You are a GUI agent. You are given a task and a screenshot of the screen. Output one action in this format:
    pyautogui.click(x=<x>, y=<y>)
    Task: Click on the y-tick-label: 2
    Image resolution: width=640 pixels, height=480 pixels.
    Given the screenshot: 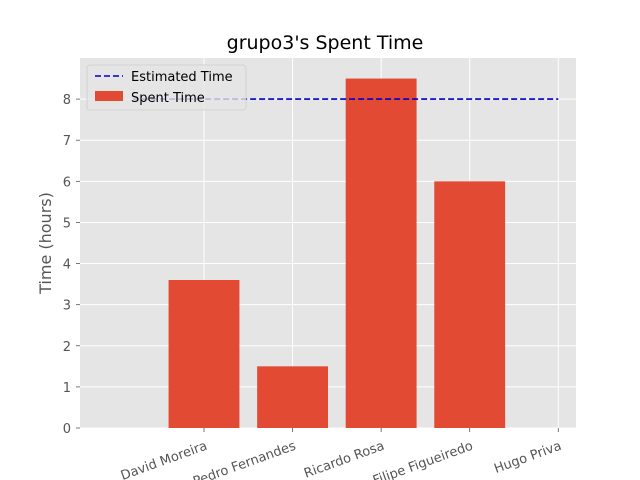 What is the action you would take?
    pyautogui.click(x=67, y=347)
    